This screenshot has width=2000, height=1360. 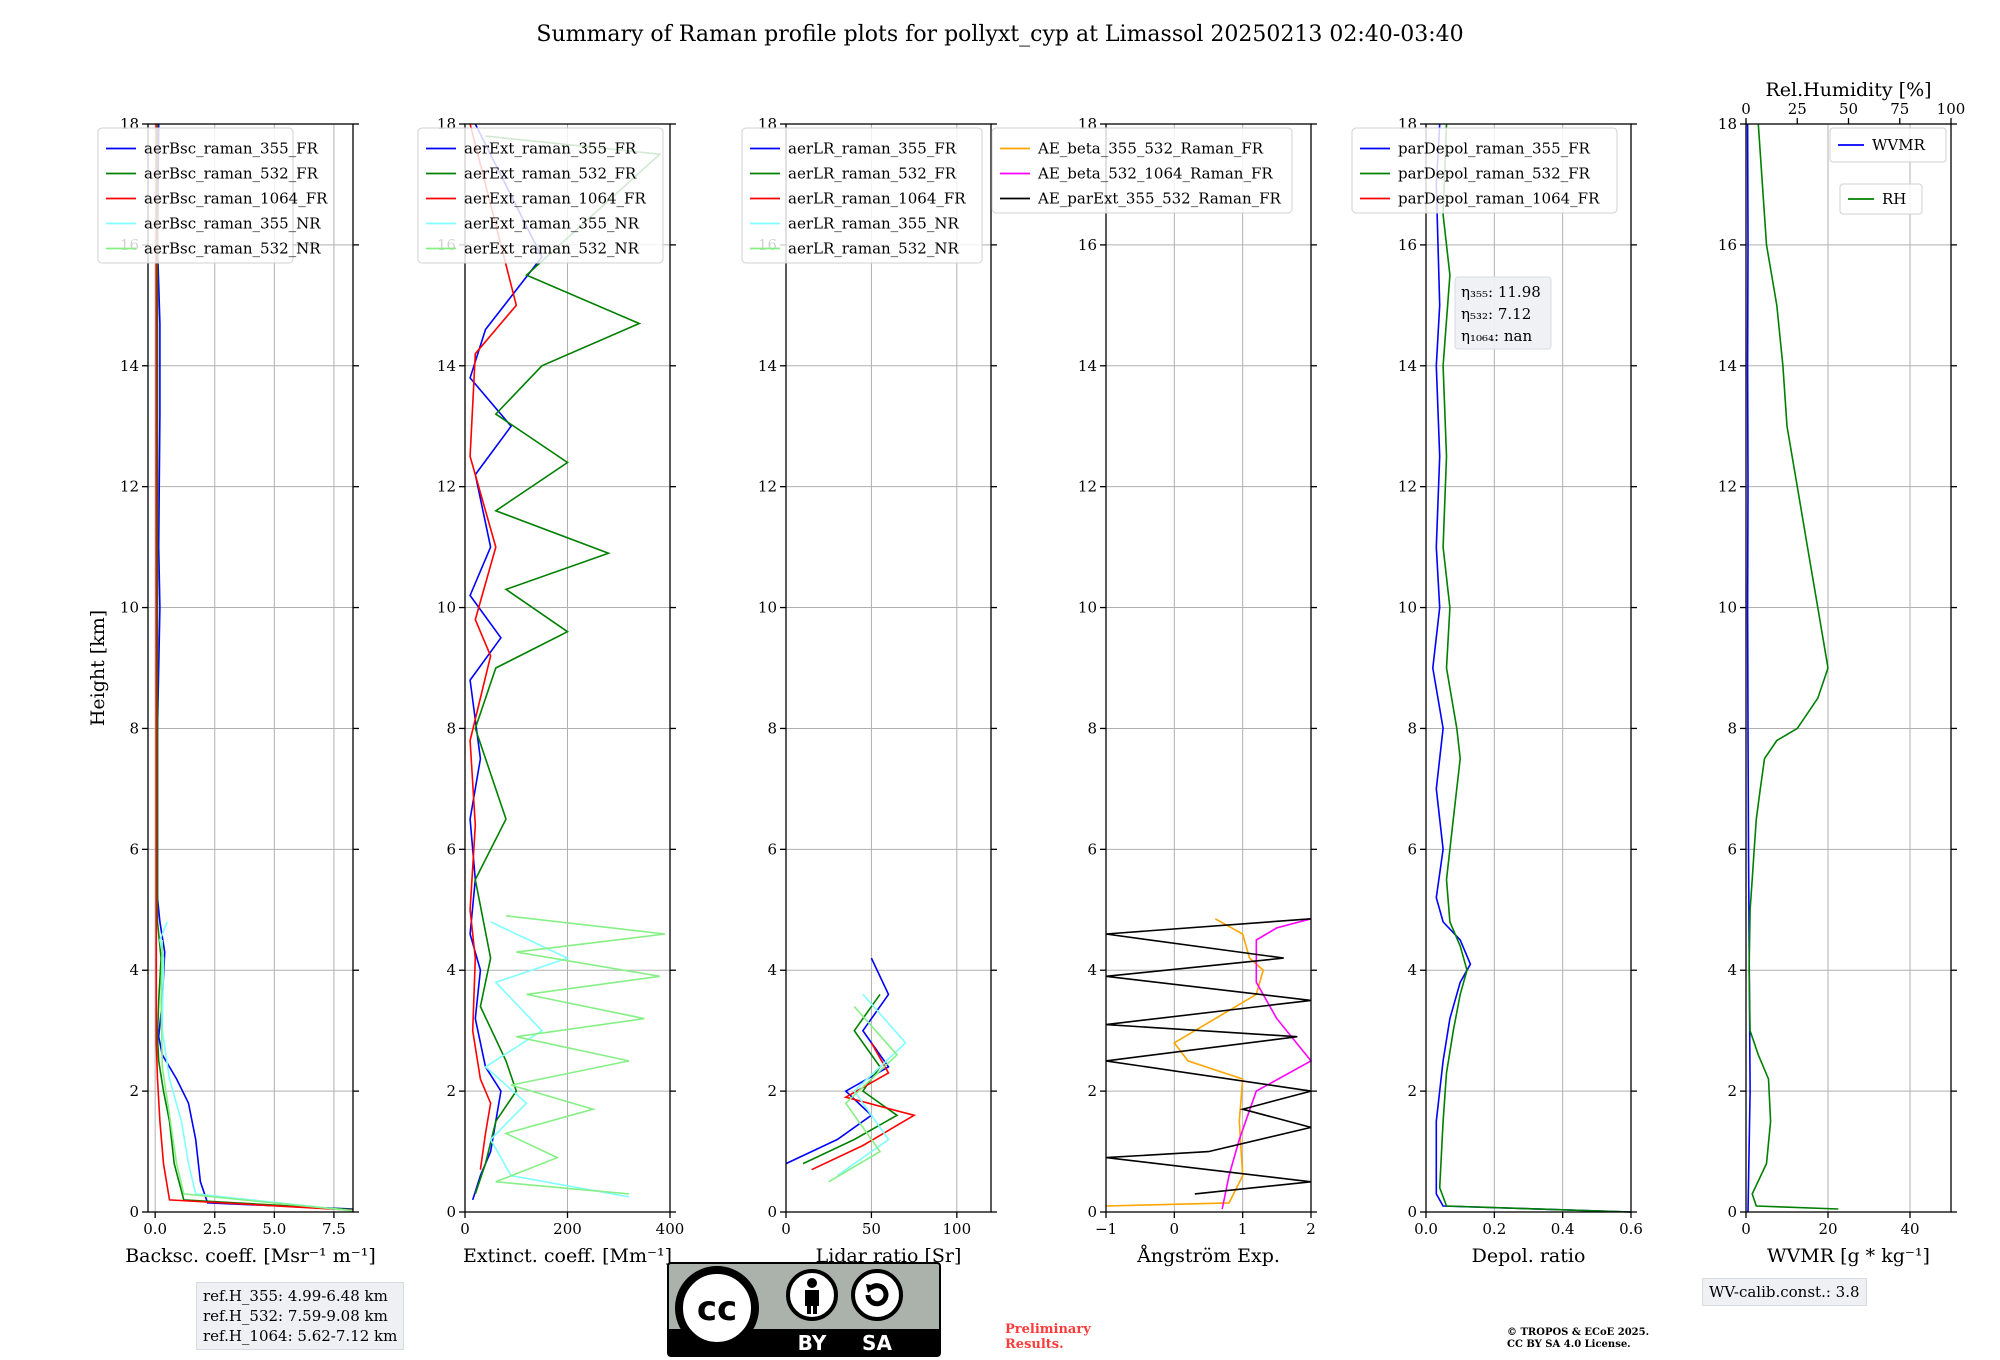 I want to click on series-line-WVMR, so click(x=1748, y=668).